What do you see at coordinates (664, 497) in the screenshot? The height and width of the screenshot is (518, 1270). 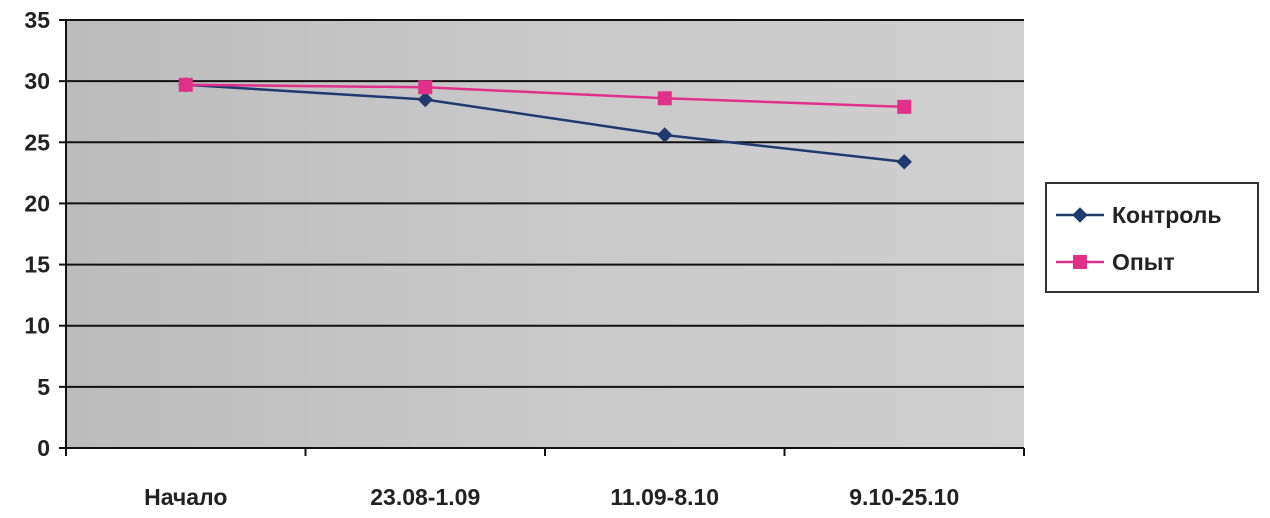 I see `x-tick-label: 11.09-8.10` at bounding box center [664, 497].